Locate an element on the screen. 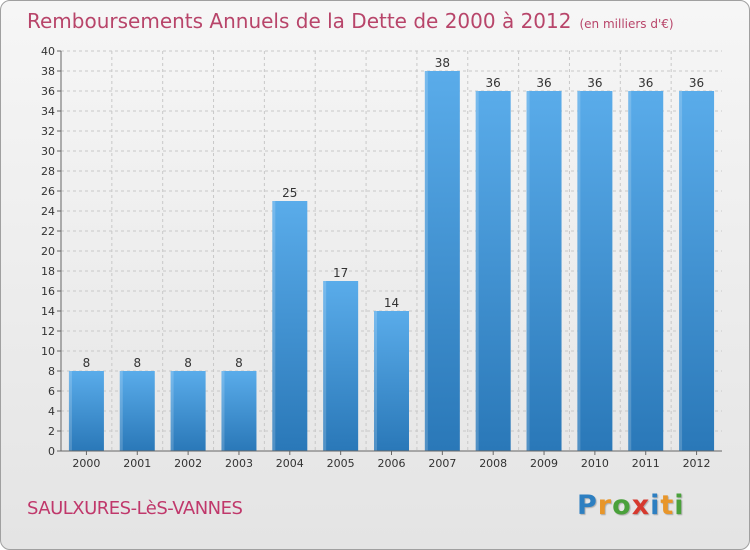 The image size is (750, 550). value-label: 14 is located at coordinates (391, 303).